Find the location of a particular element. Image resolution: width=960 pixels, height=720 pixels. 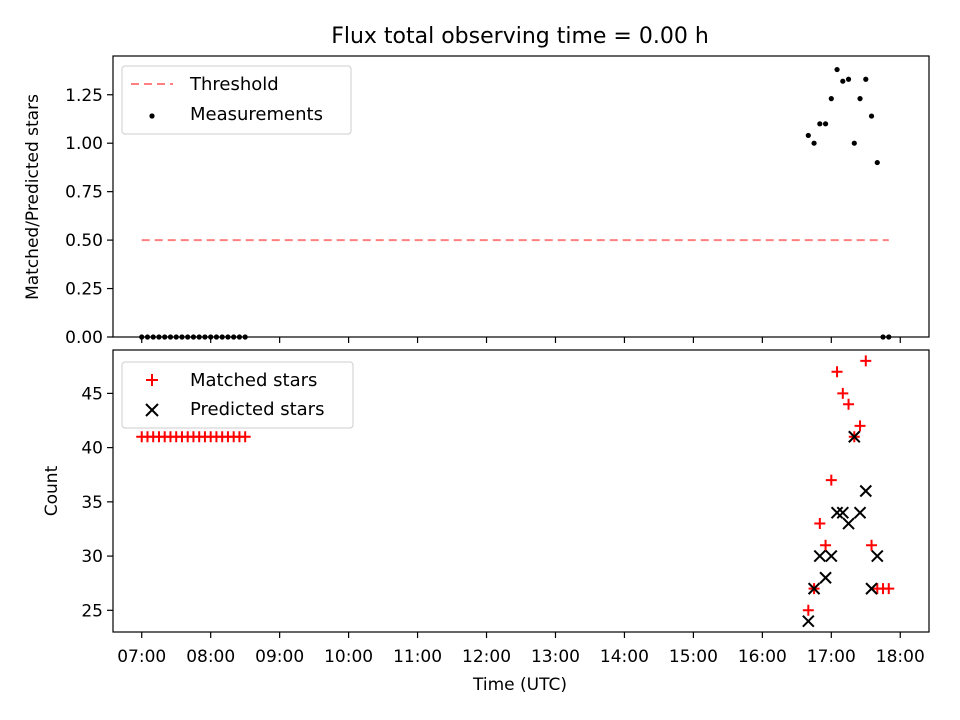

chart-title: Flux total observing time = 0.00 h is located at coordinates (520, 36).